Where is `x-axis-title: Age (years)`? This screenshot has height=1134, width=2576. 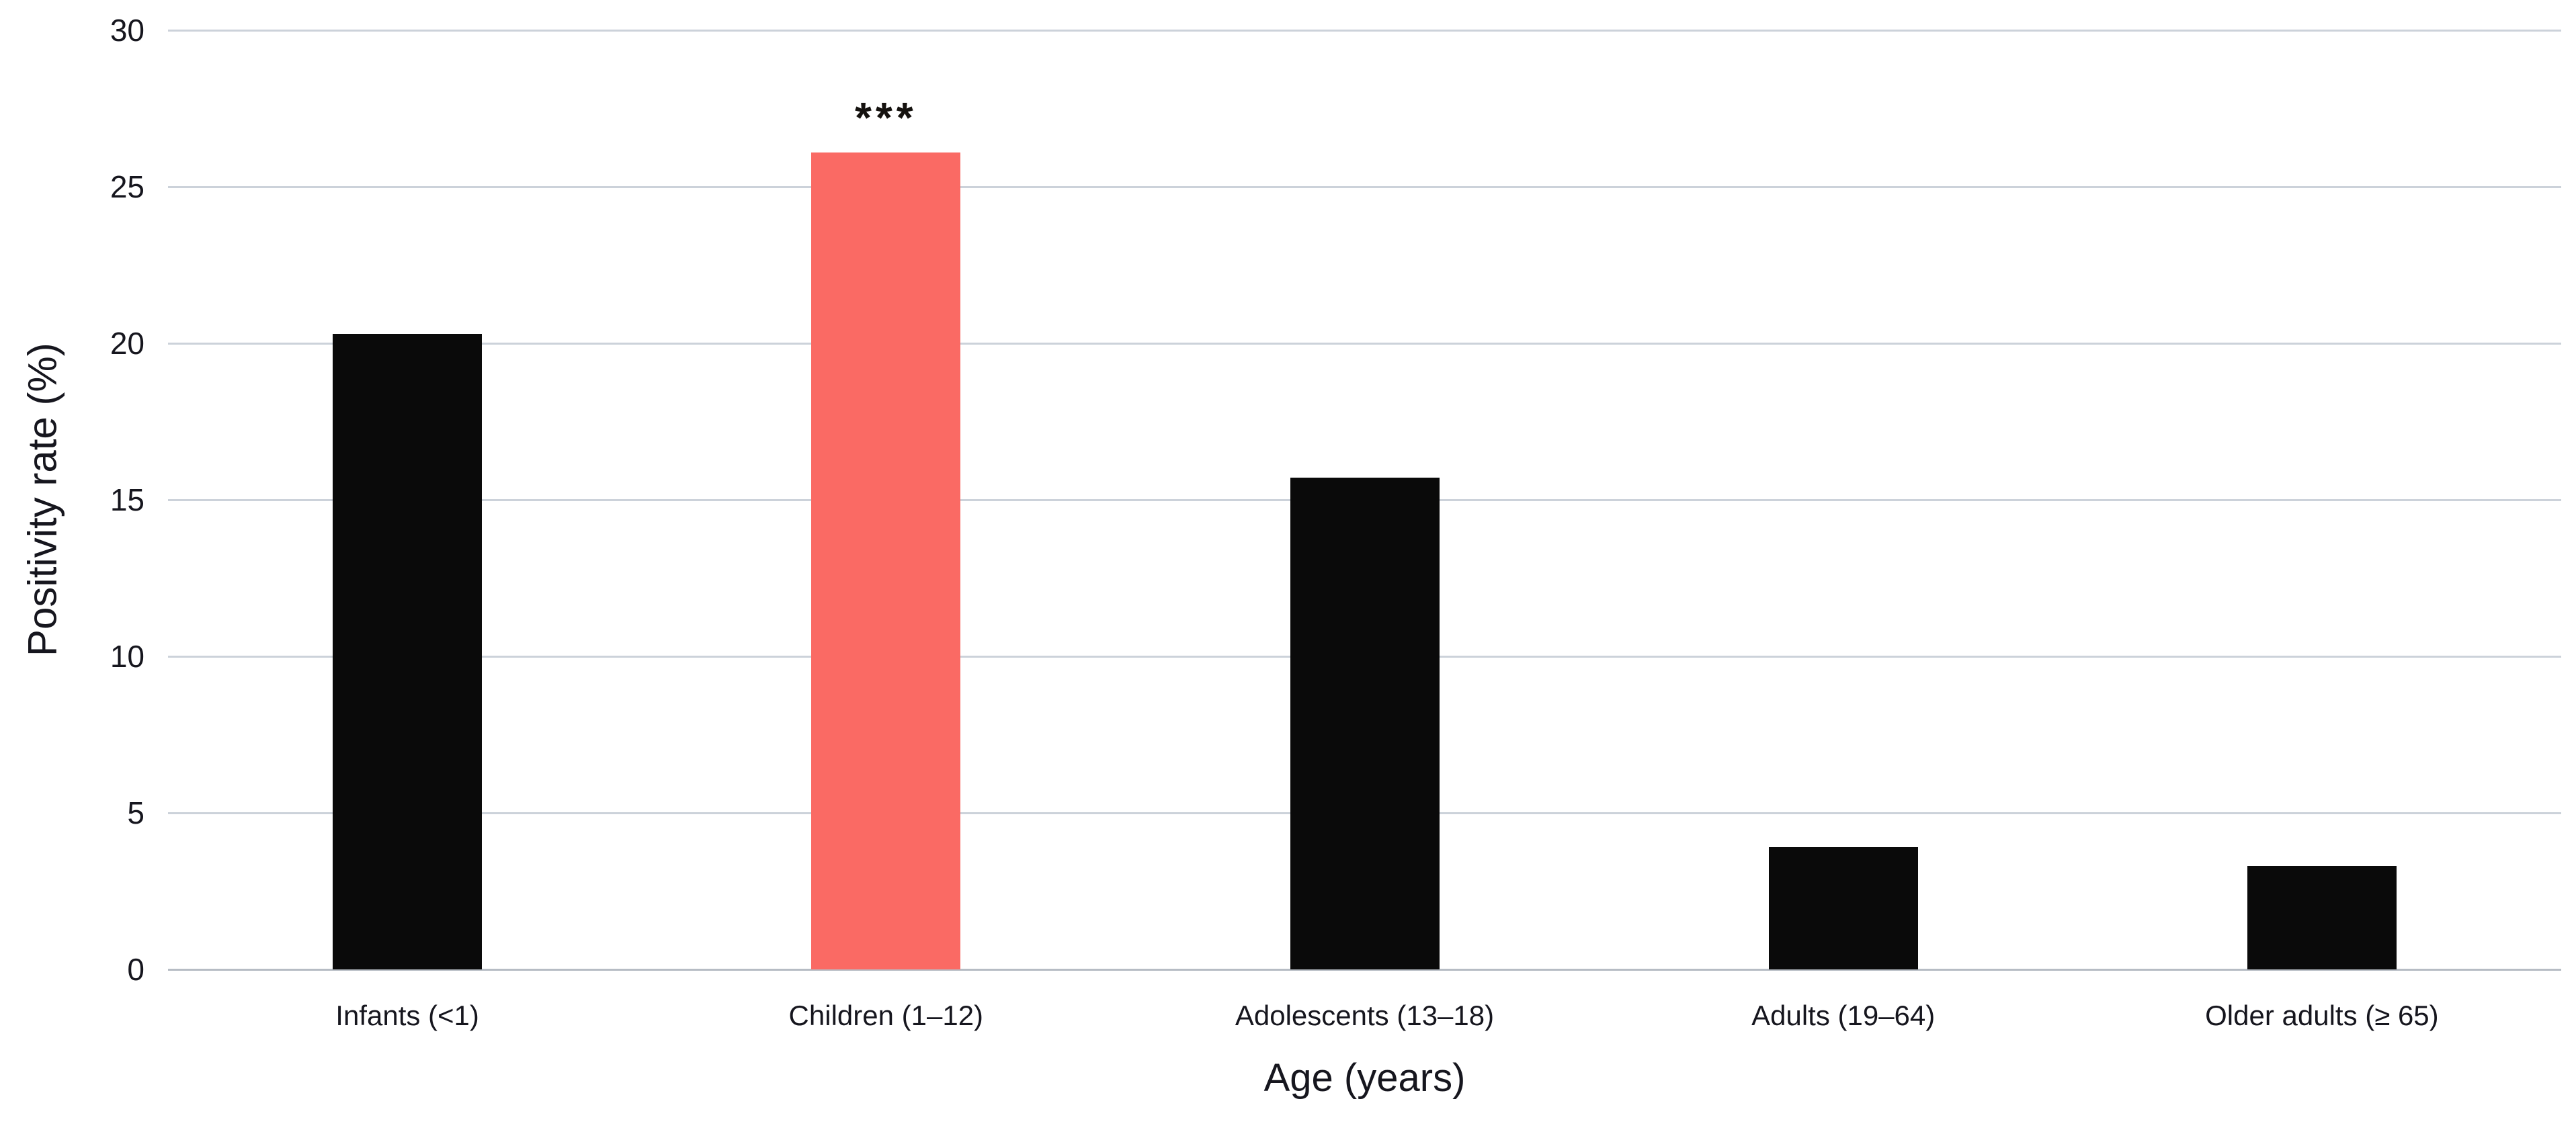 x-axis-title: Age (years) is located at coordinates (1364, 1078).